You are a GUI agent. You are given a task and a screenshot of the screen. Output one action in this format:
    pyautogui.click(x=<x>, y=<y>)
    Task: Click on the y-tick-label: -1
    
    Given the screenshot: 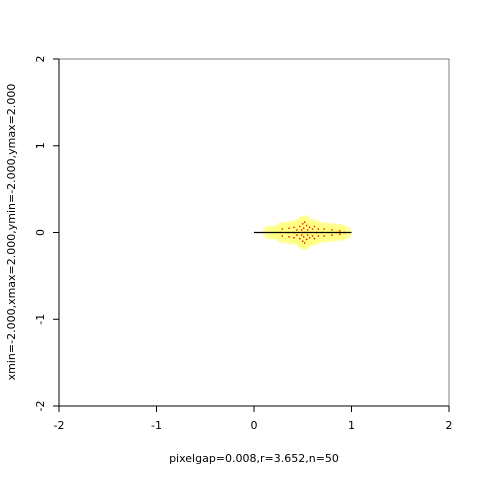 What is the action you would take?
    pyautogui.click(x=40, y=319)
    